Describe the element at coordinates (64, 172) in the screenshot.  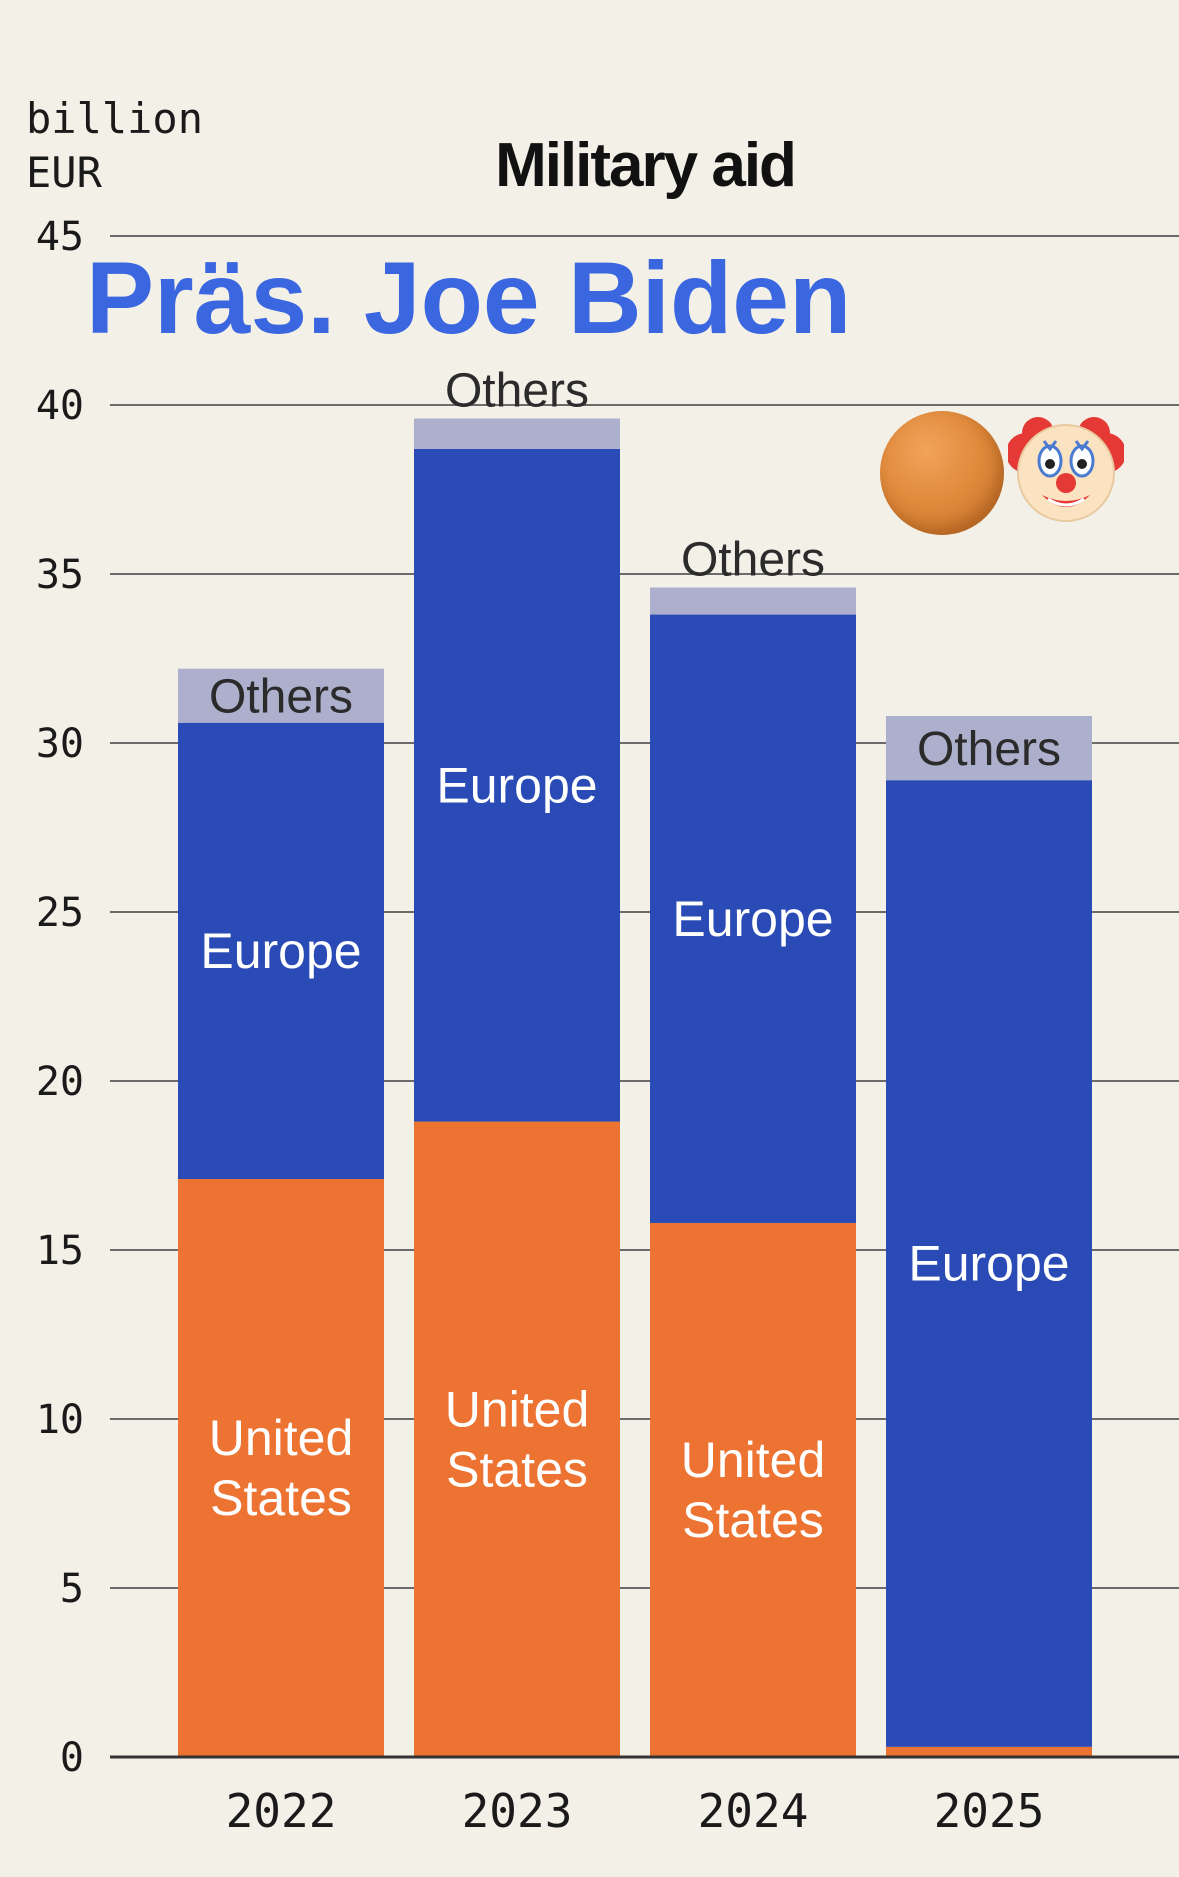
I see `unit-line-2: EUR` at that location.